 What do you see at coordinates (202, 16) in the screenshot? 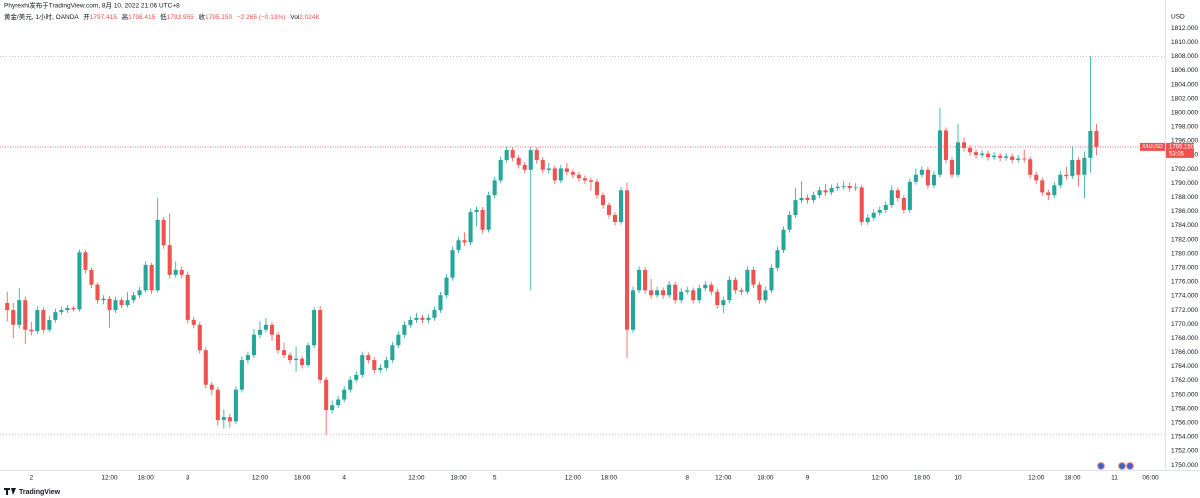
I see `legend-label: 收` at bounding box center [202, 16].